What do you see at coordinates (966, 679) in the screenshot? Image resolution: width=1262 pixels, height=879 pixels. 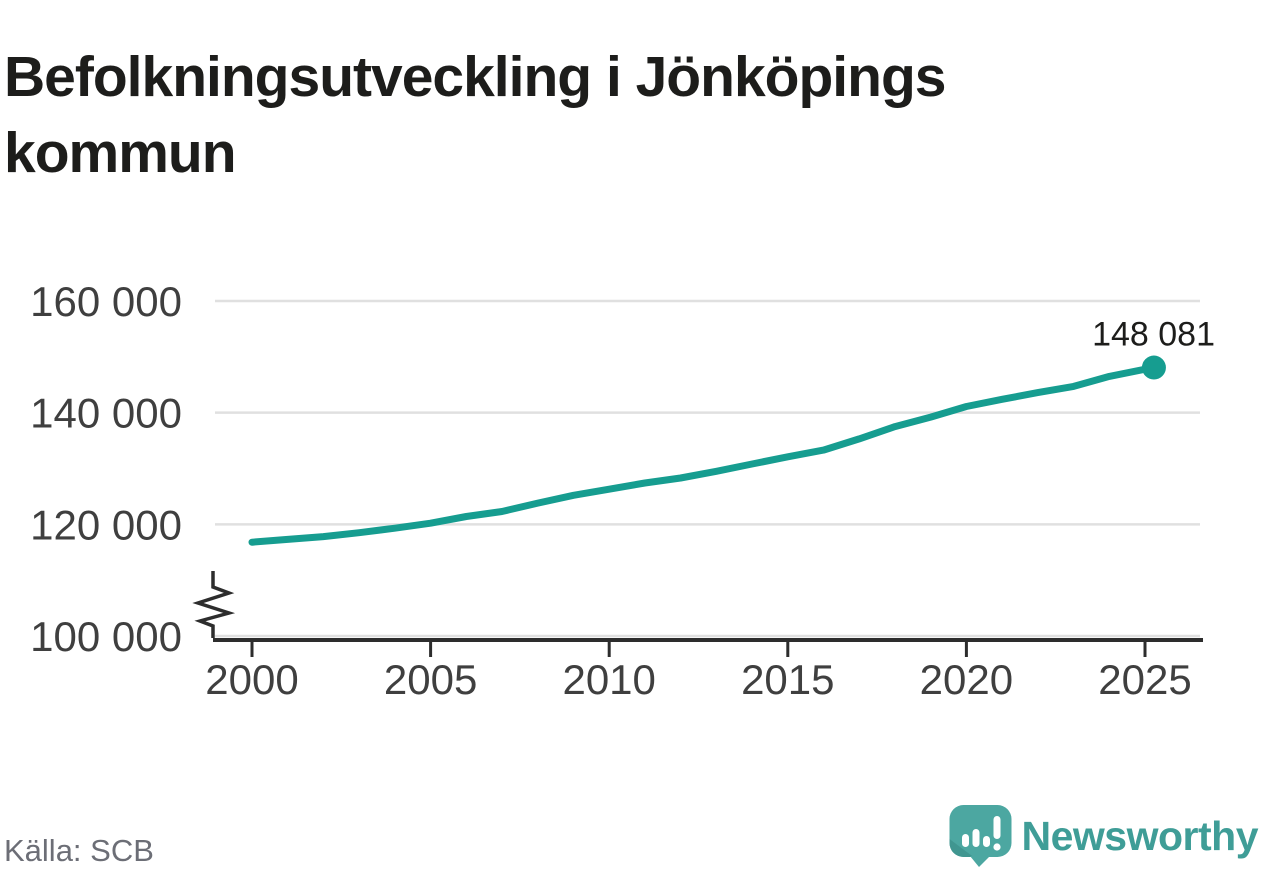 I see `x-axis-tick-label: 2020` at bounding box center [966, 679].